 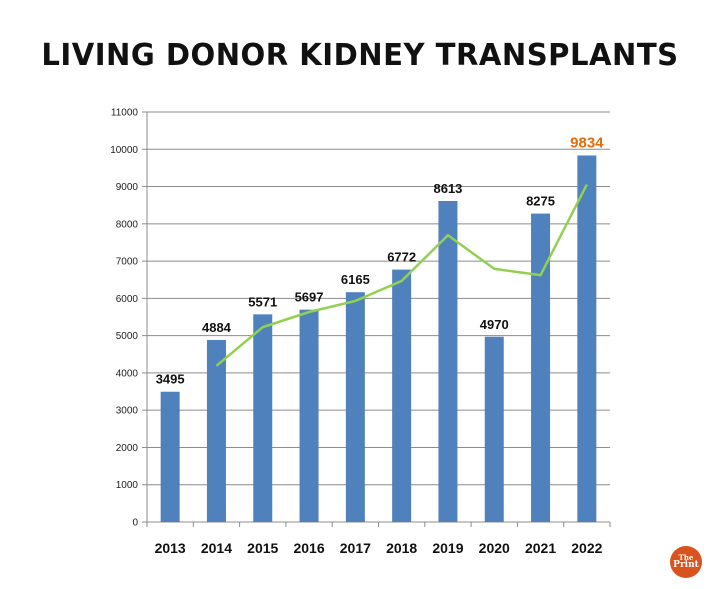 I want to click on data-label: 6772, so click(x=401, y=257).